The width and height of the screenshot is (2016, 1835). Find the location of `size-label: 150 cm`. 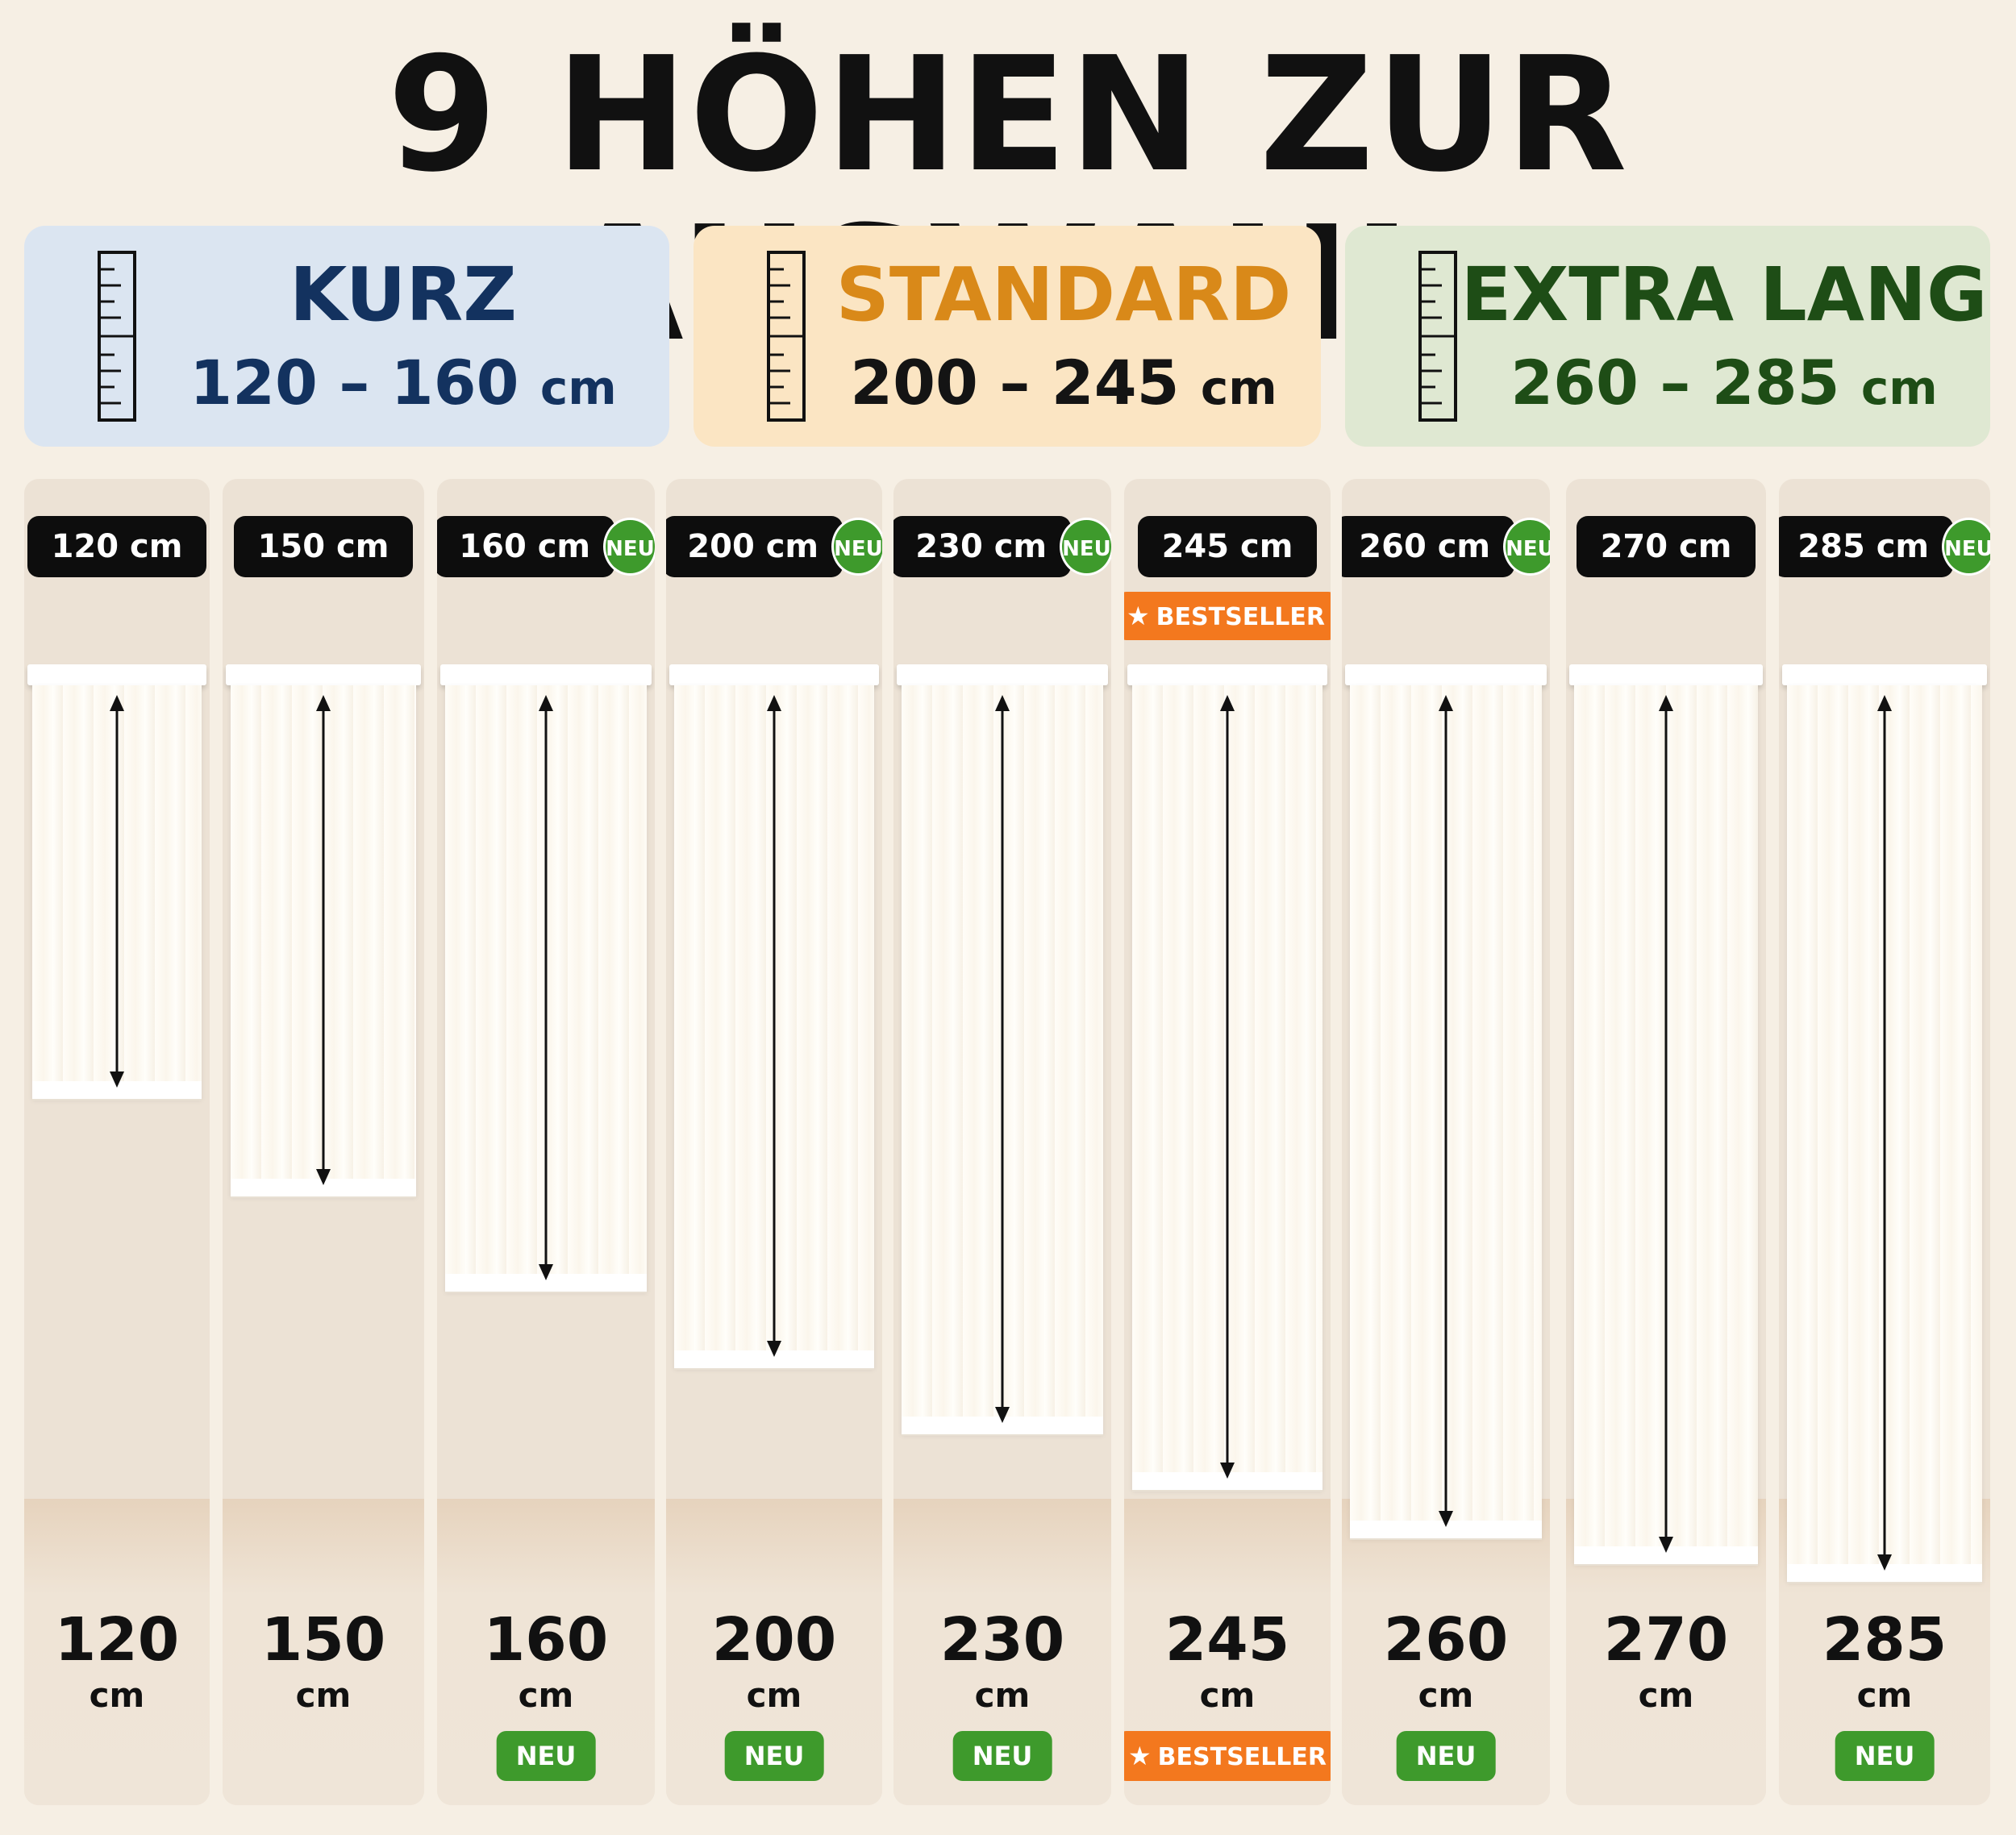

size-label: 150 cm is located at coordinates (324, 546).